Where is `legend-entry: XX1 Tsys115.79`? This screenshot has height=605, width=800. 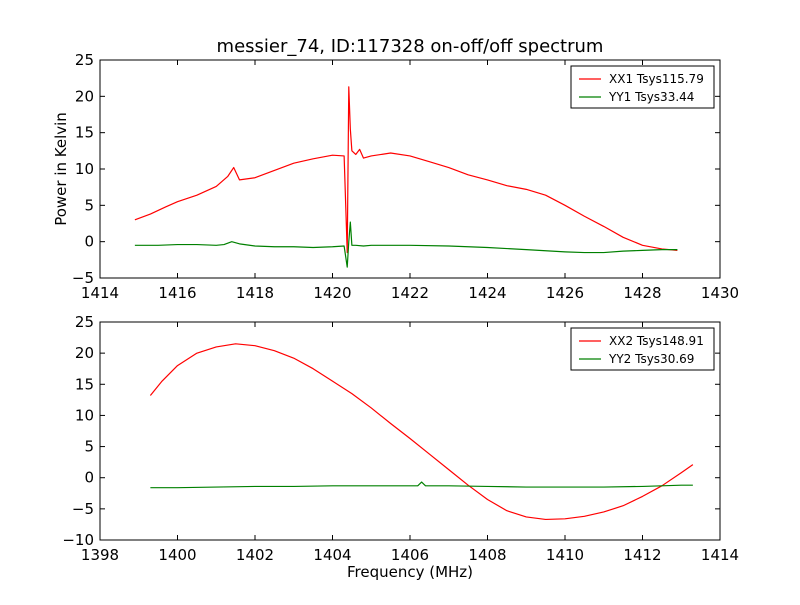 legend-entry: XX1 Tsys115.79 is located at coordinates (656, 79).